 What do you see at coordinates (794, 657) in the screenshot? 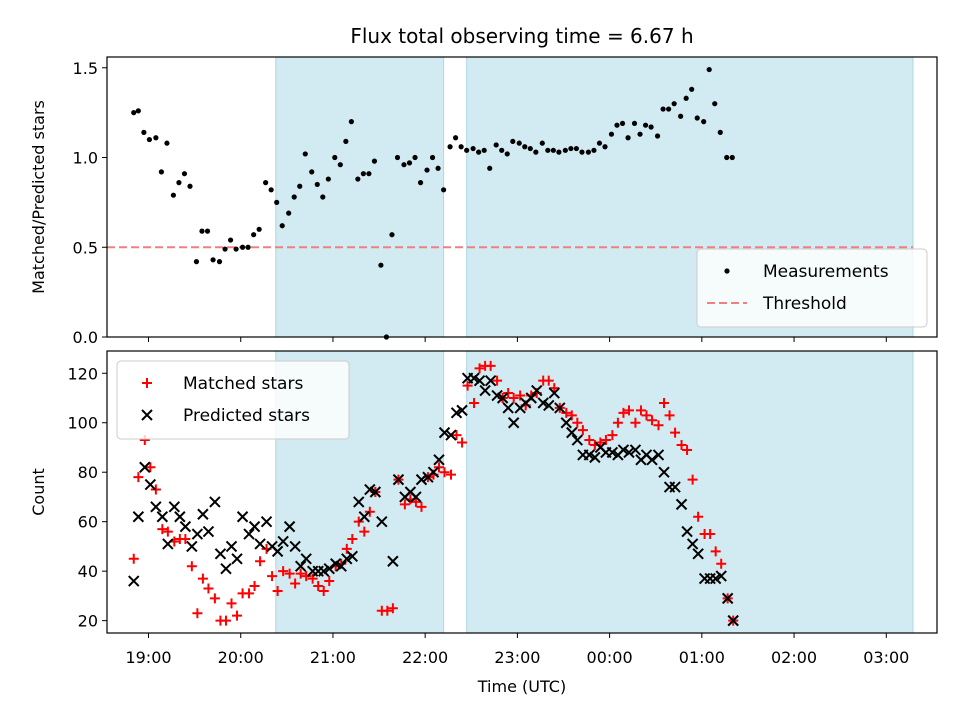
I see `x-tick-label: 02:00` at bounding box center [794, 657].